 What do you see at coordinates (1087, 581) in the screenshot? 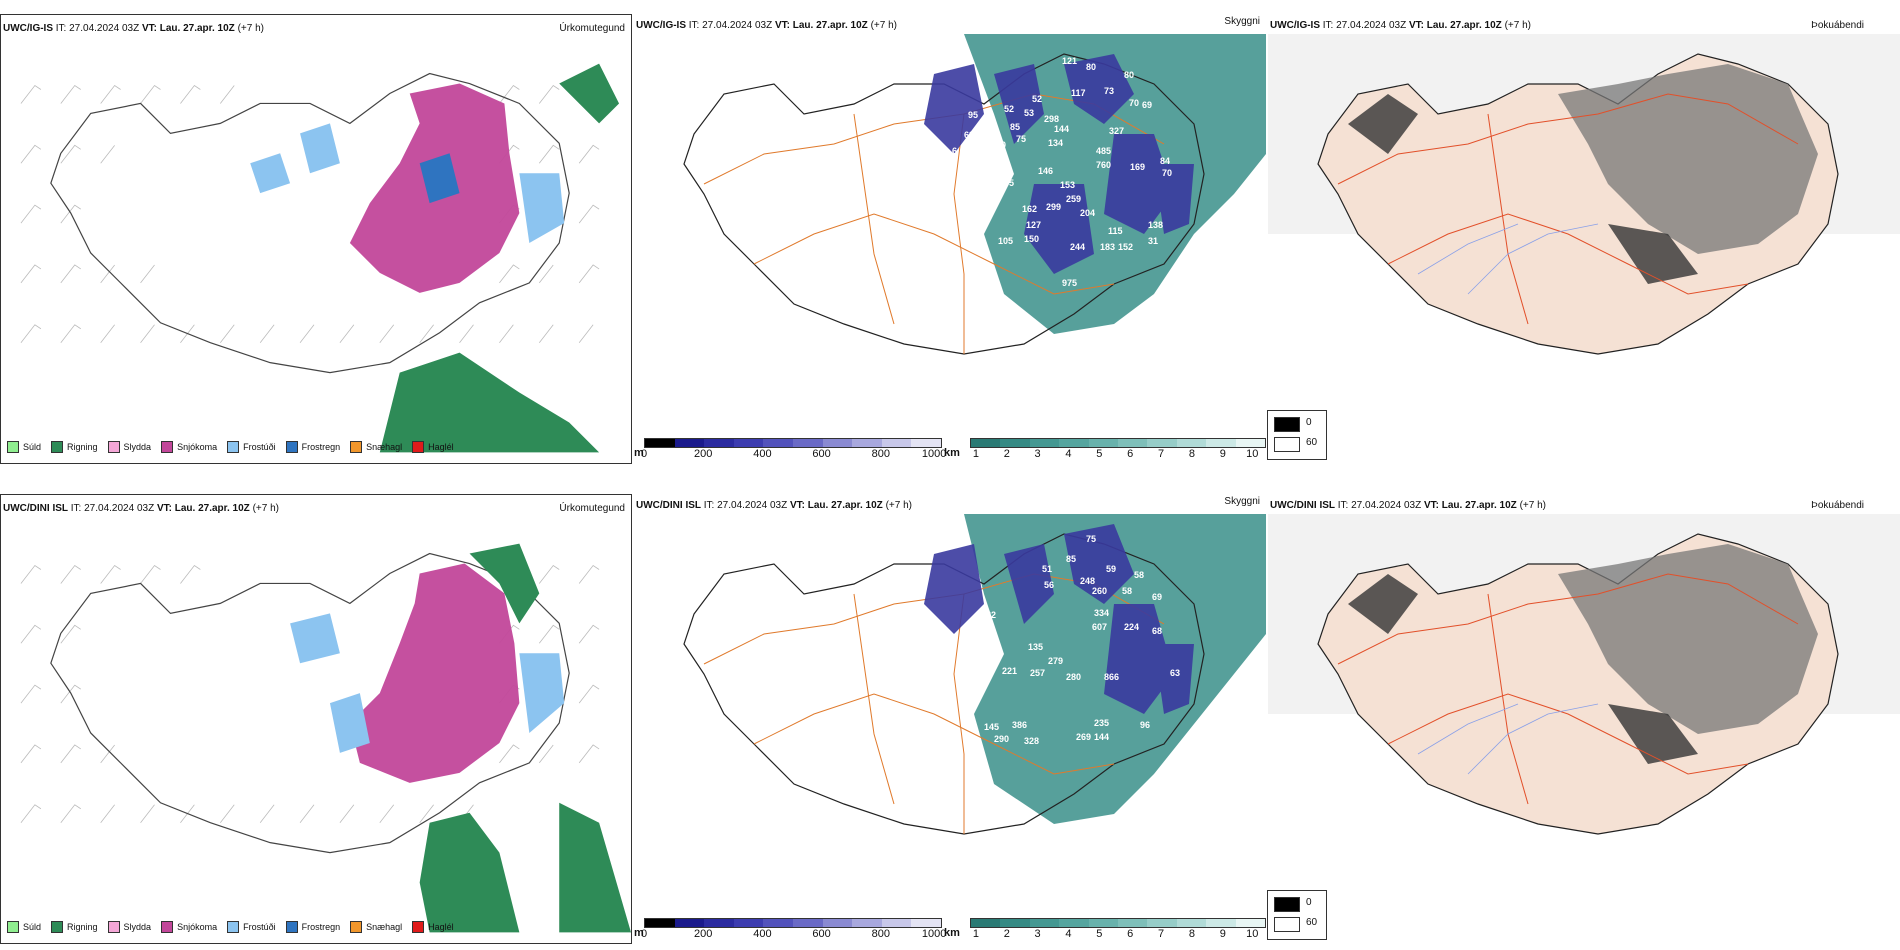
I see `cloud-base-label: 248` at bounding box center [1087, 581].